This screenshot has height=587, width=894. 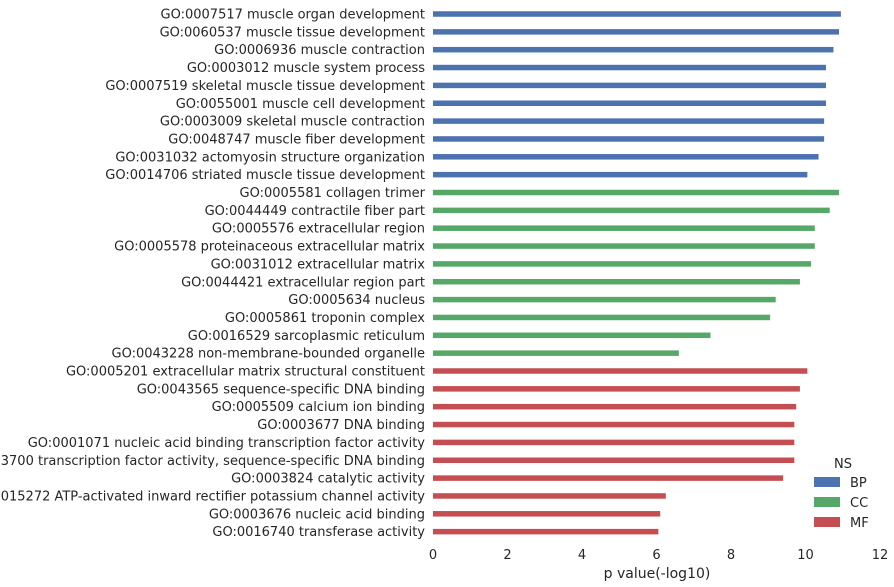 I want to click on category-label: GO:0043565 sequence-specific DNA binding, so click(x=281, y=389).